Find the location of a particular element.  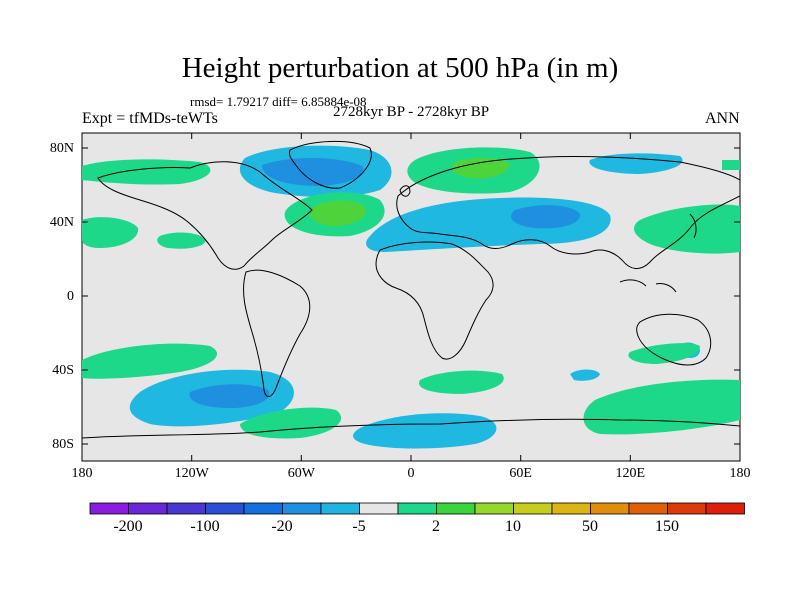

colorbar-label: 10 is located at coordinates (513, 526).